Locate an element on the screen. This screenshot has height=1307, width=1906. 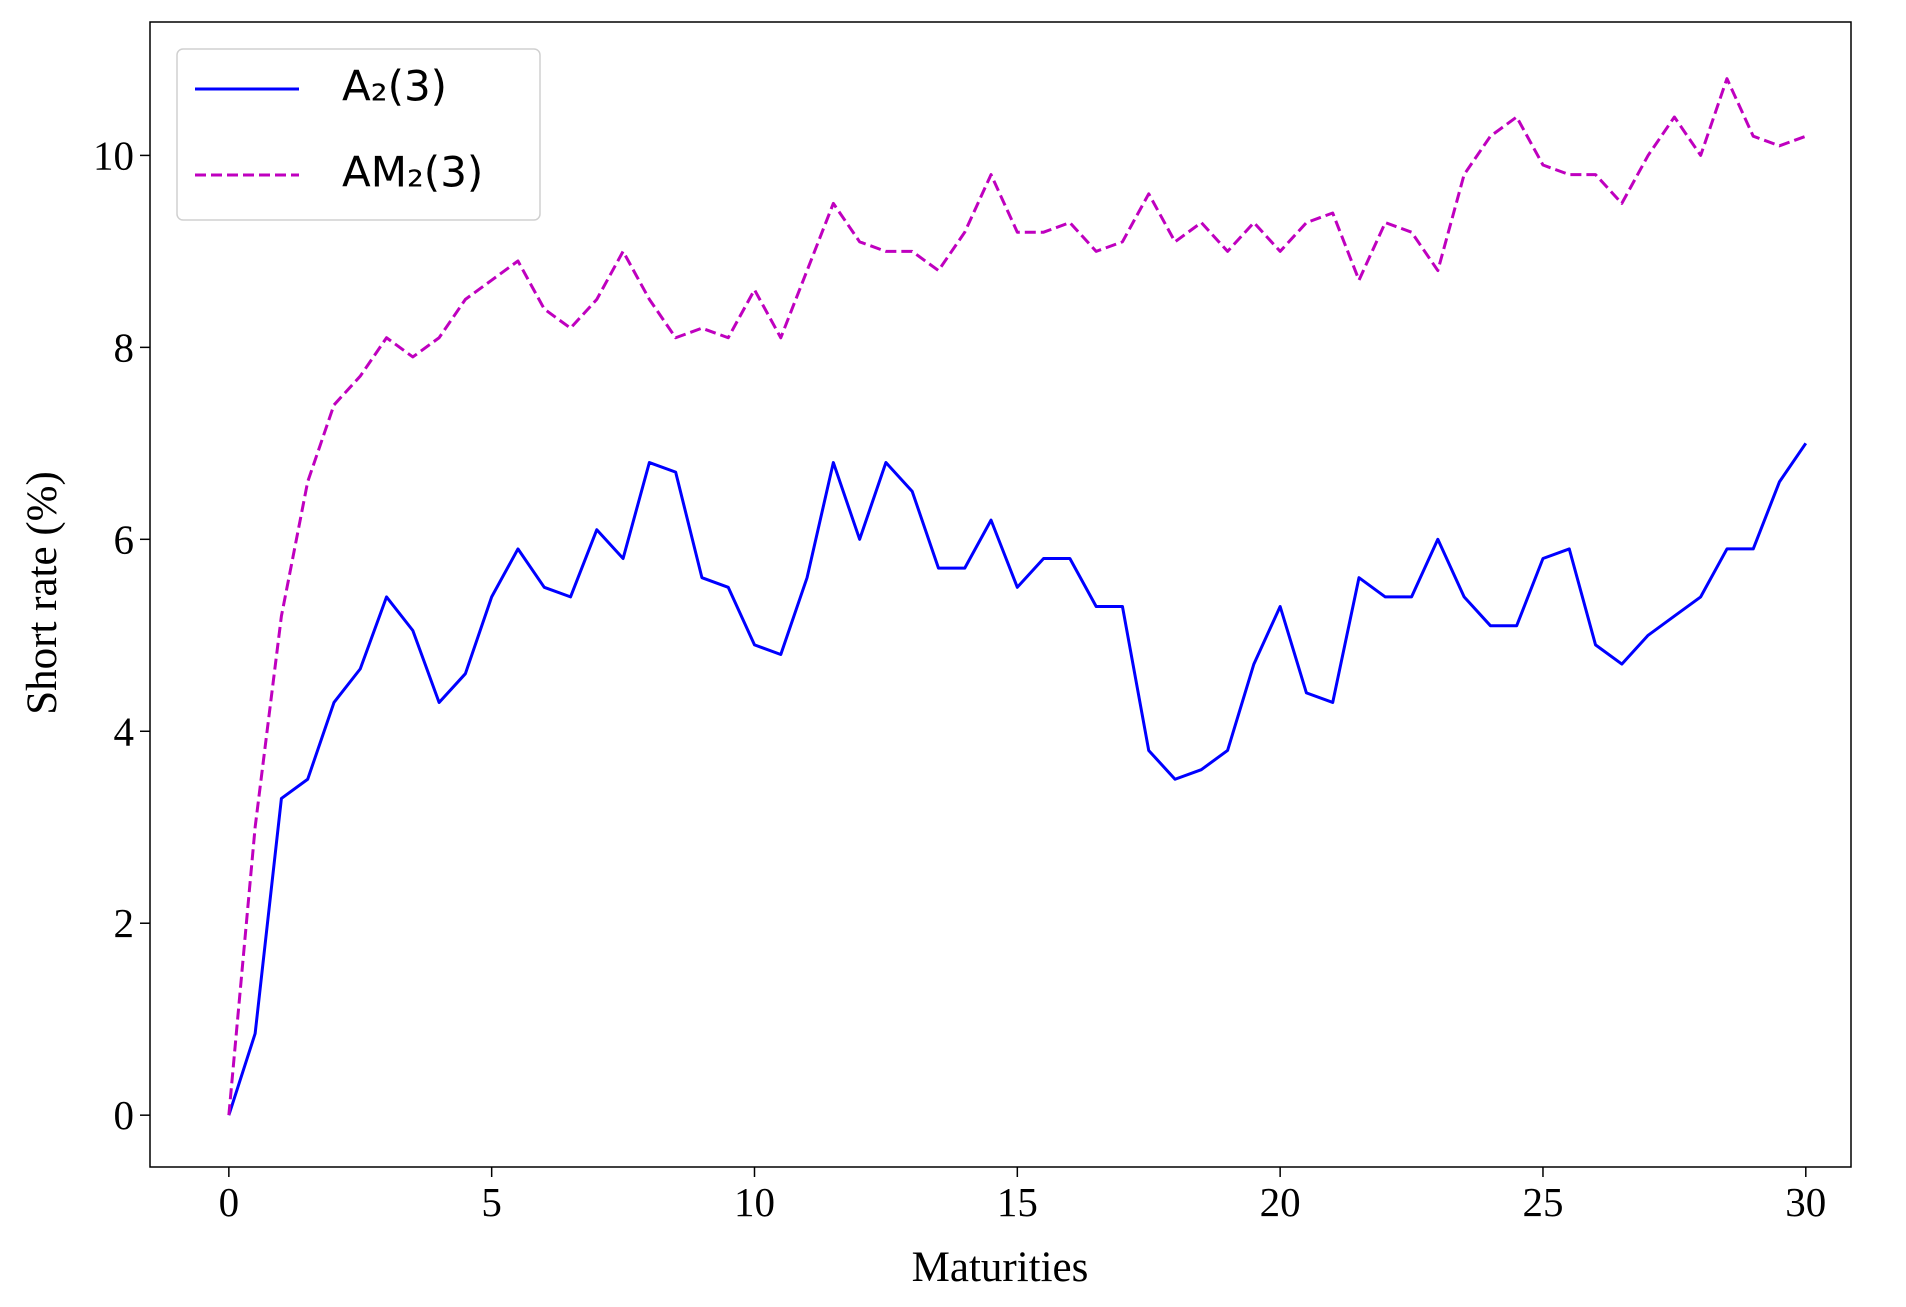
x-tick-label: 5 is located at coordinates (491, 1202).